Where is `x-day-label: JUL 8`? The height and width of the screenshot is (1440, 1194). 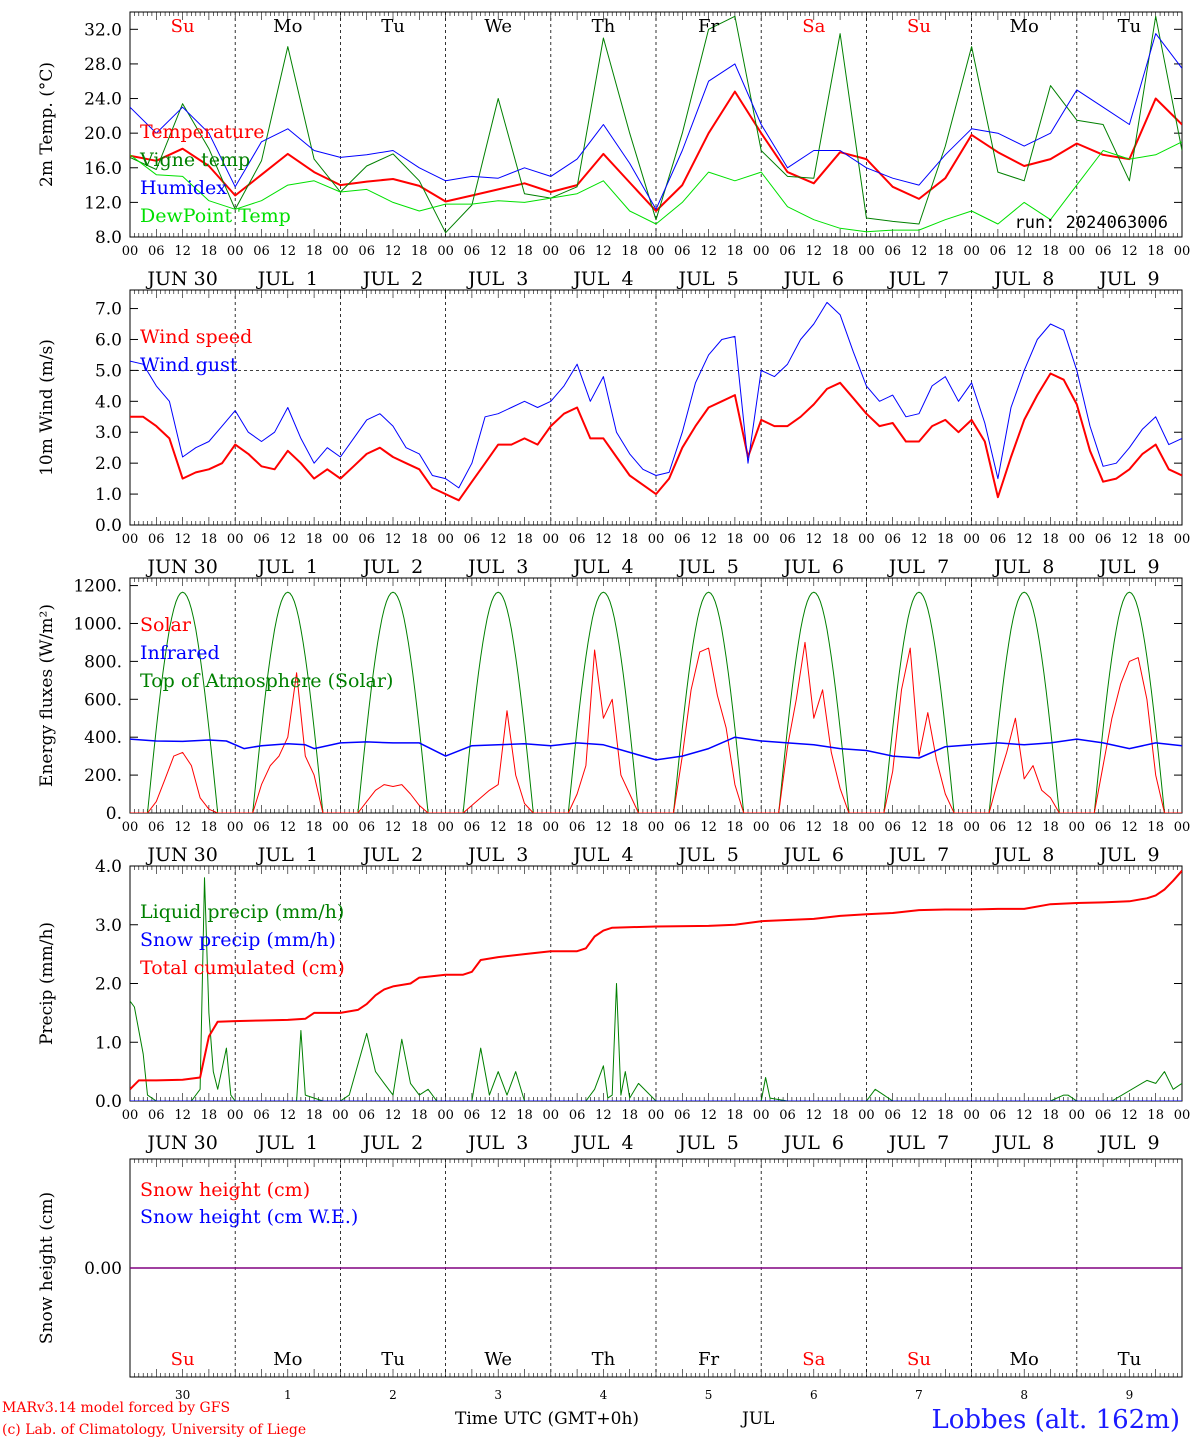 x-day-label: JUL 8 is located at coordinates (1023, 567).